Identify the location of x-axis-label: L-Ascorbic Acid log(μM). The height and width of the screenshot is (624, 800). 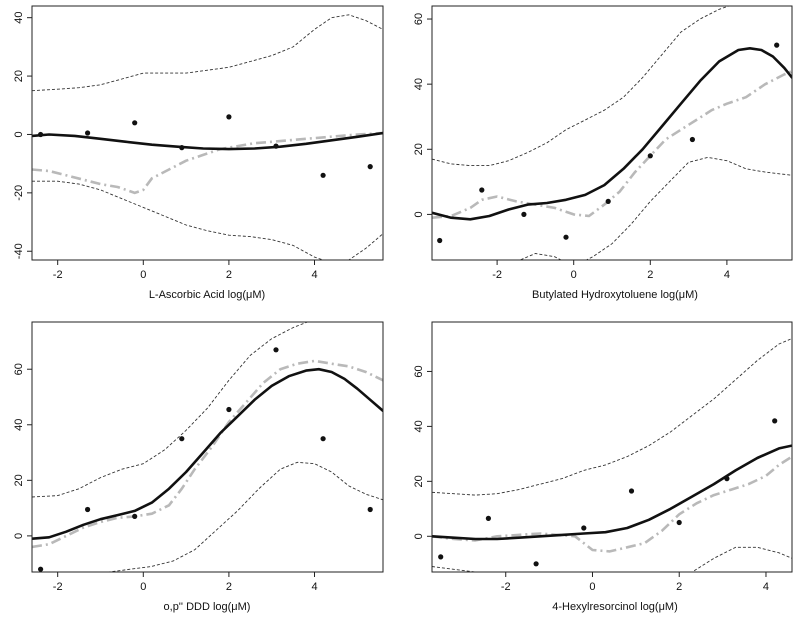
(207, 295).